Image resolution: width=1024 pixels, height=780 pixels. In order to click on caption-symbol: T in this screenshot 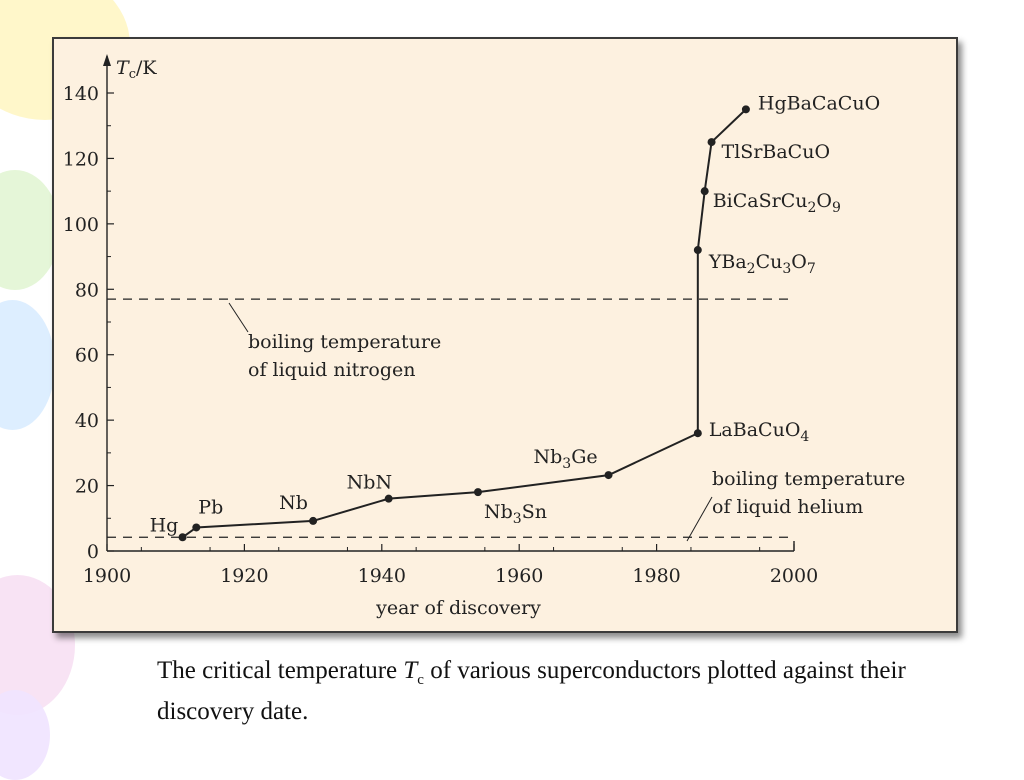, I will do `click(410, 670)`.